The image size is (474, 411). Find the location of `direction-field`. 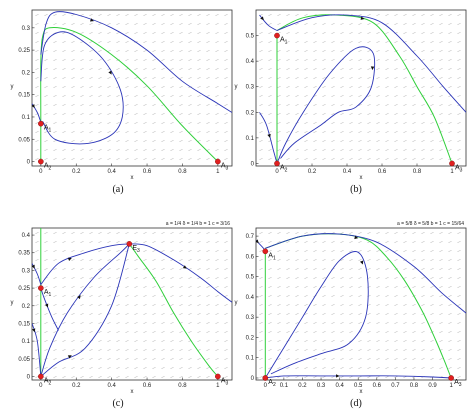

direction-field is located at coordinates (131, 87).